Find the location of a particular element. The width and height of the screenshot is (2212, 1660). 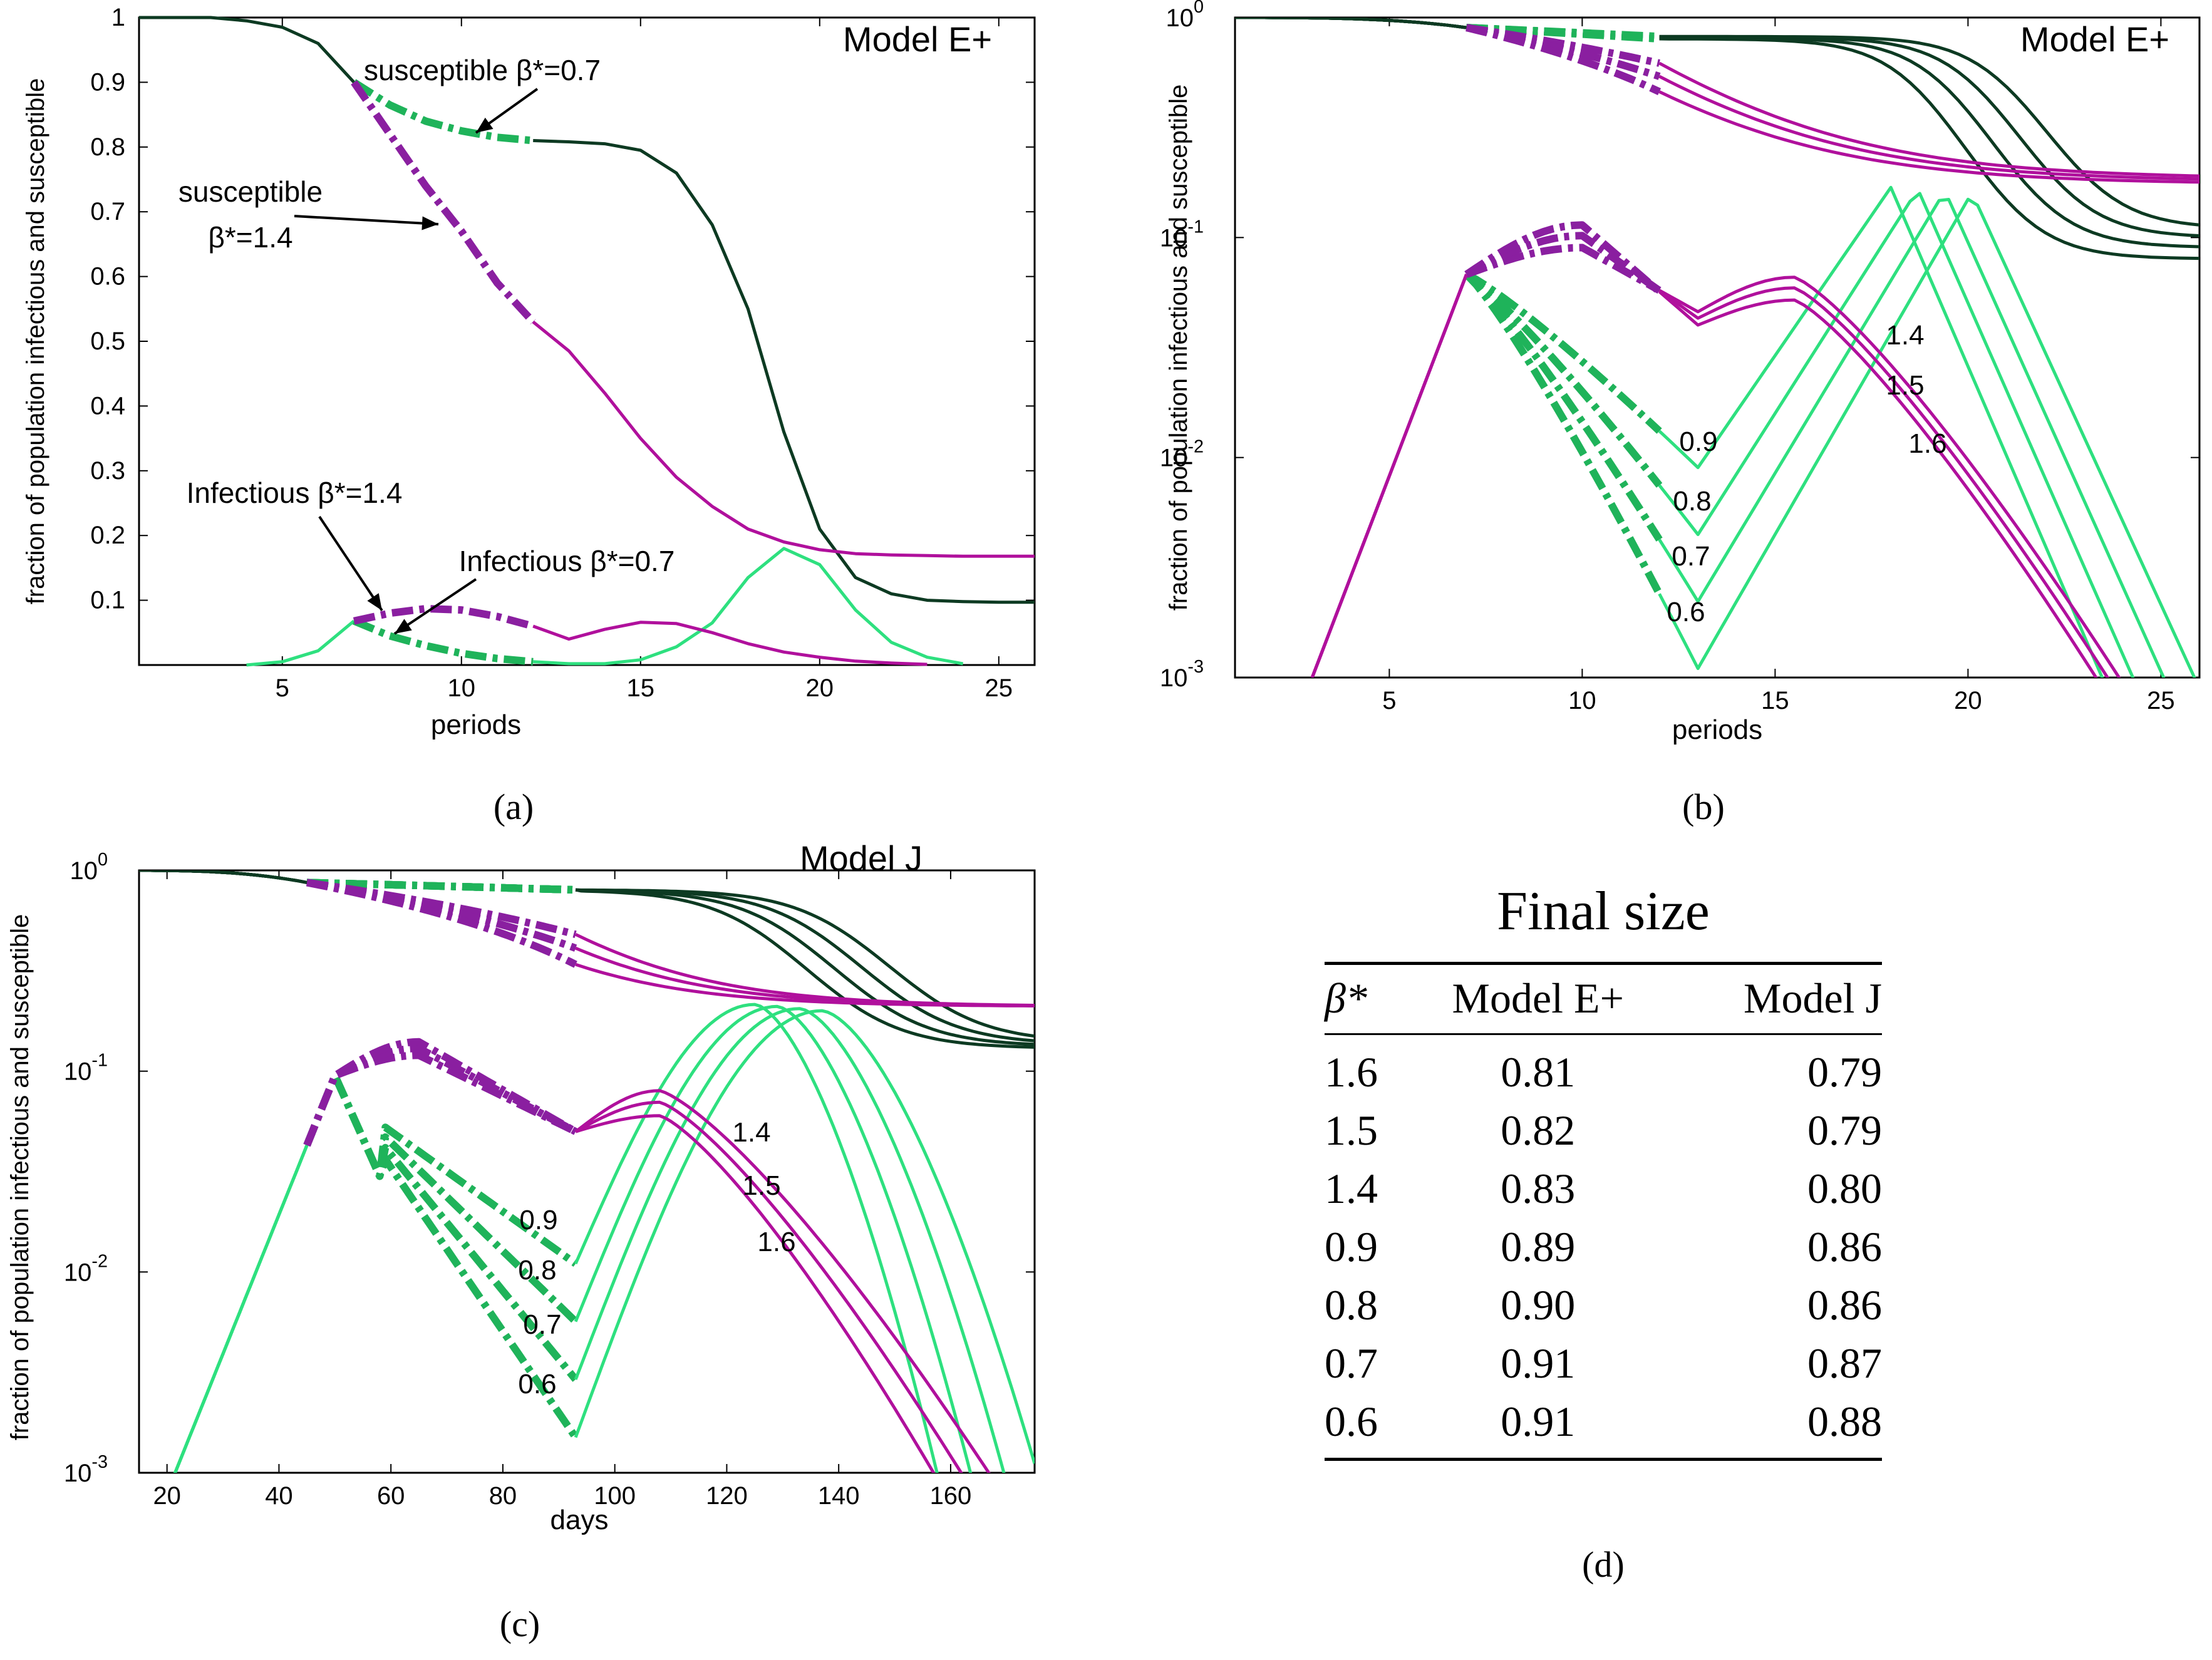

table-cell: 0.81 is located at coordinates (1539, 1072).